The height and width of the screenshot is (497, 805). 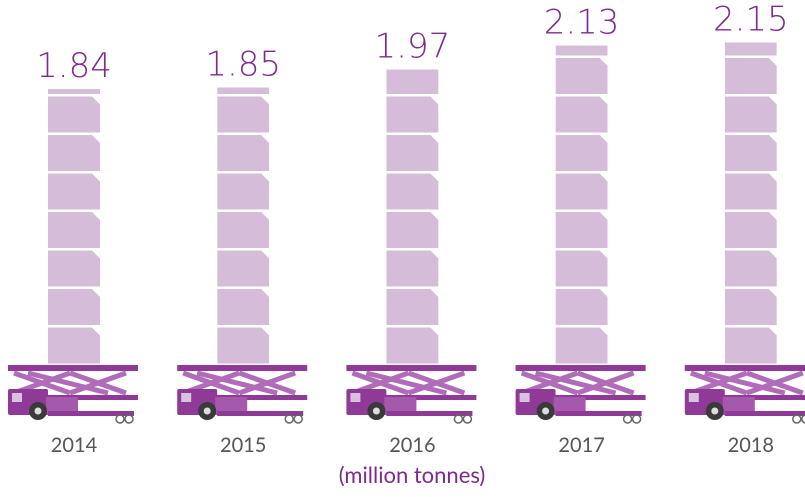 What do you see at coordinates (412, 445) in the screenshot?
I see `x-tick-label: 2016` at bounding box center [412, 445].